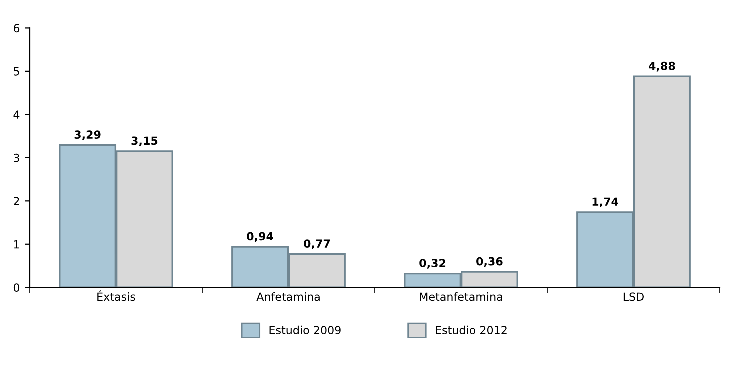 Image resolution: width=750 pixels, height=376 pixels. I want to click on x-tick-label: Anfetamina, so click(288, 297).